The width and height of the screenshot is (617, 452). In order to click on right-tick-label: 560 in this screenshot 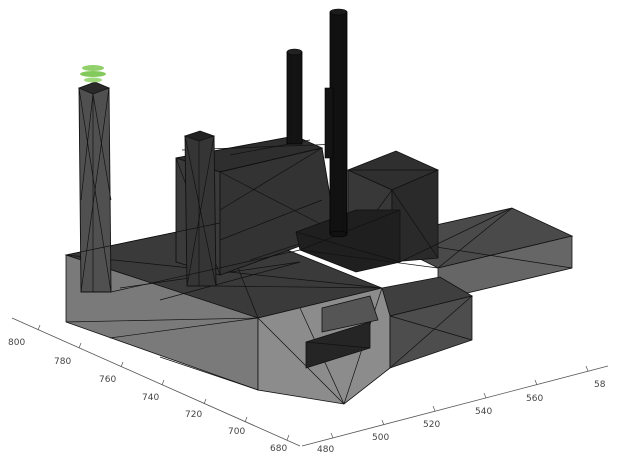, I will do `click(534, 399)`.